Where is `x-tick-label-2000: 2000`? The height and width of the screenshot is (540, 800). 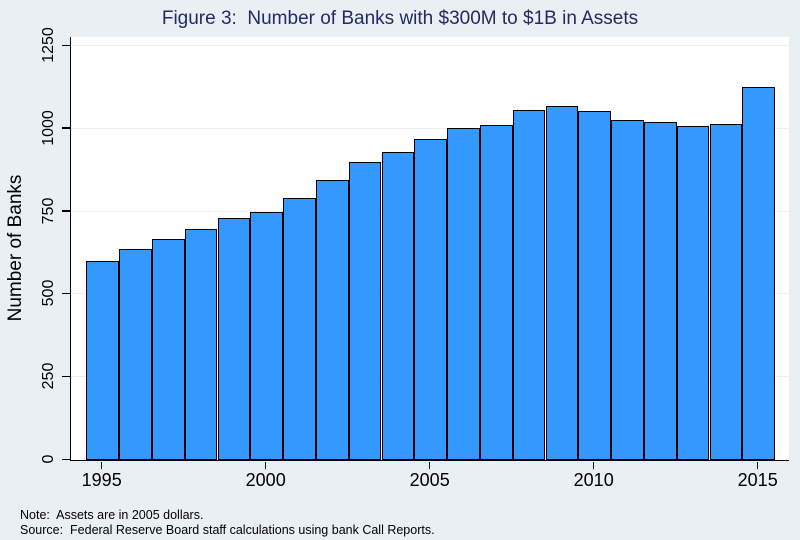
x-tick-label-2000: 2000 is located at coordinates (265, 480).